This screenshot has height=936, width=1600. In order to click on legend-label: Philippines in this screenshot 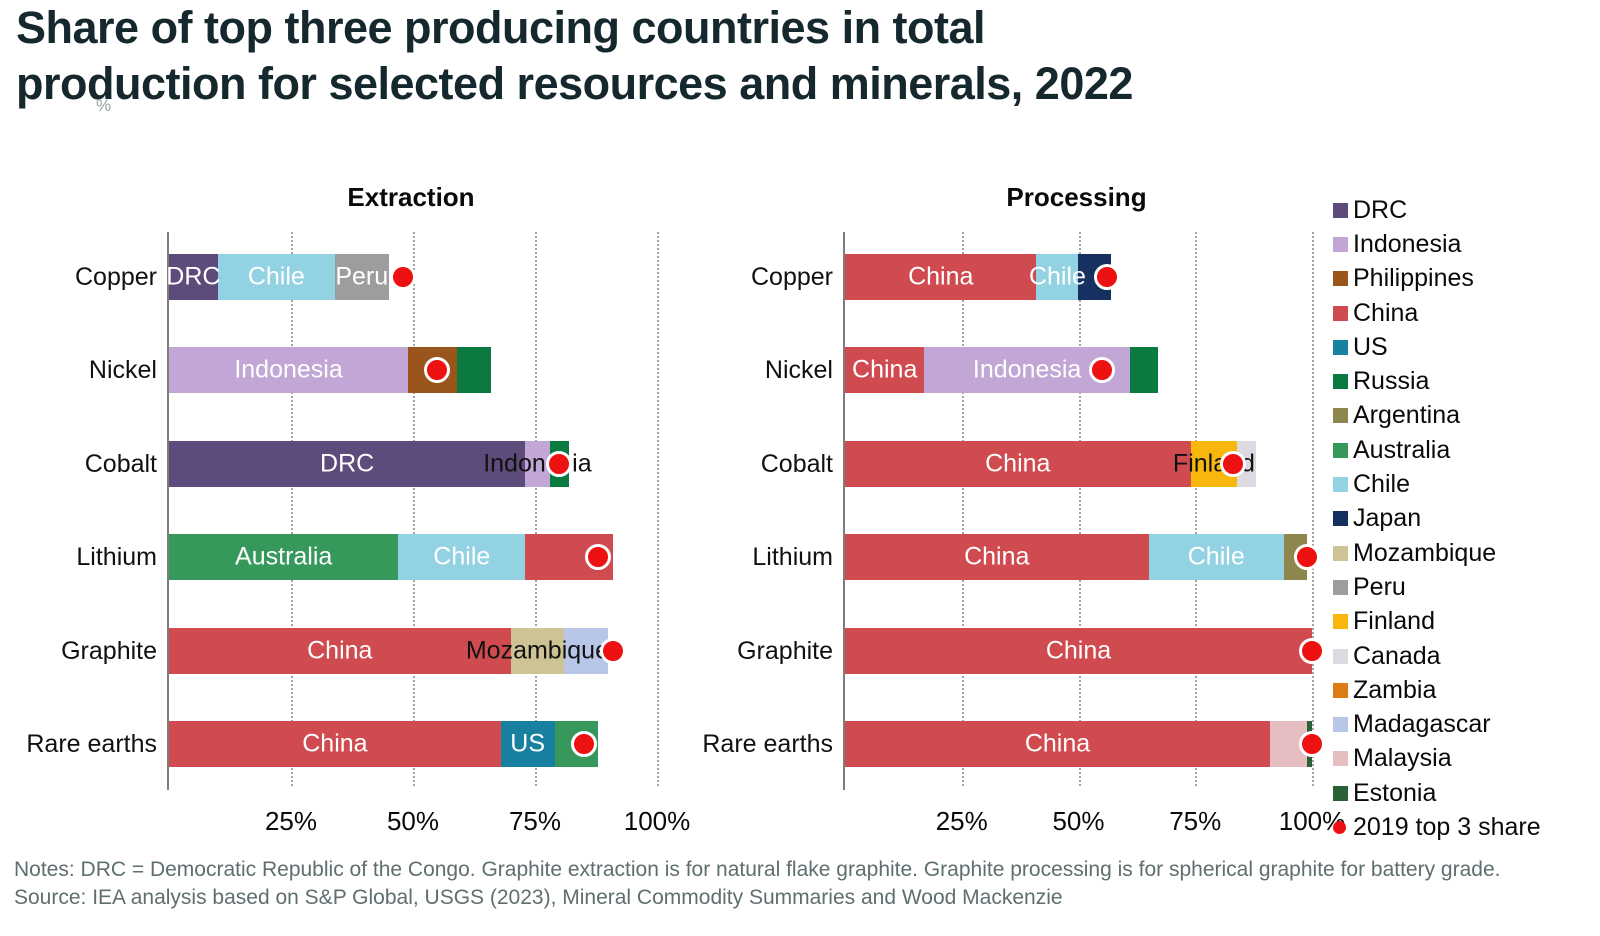, I will do `click(1413, 278)`.